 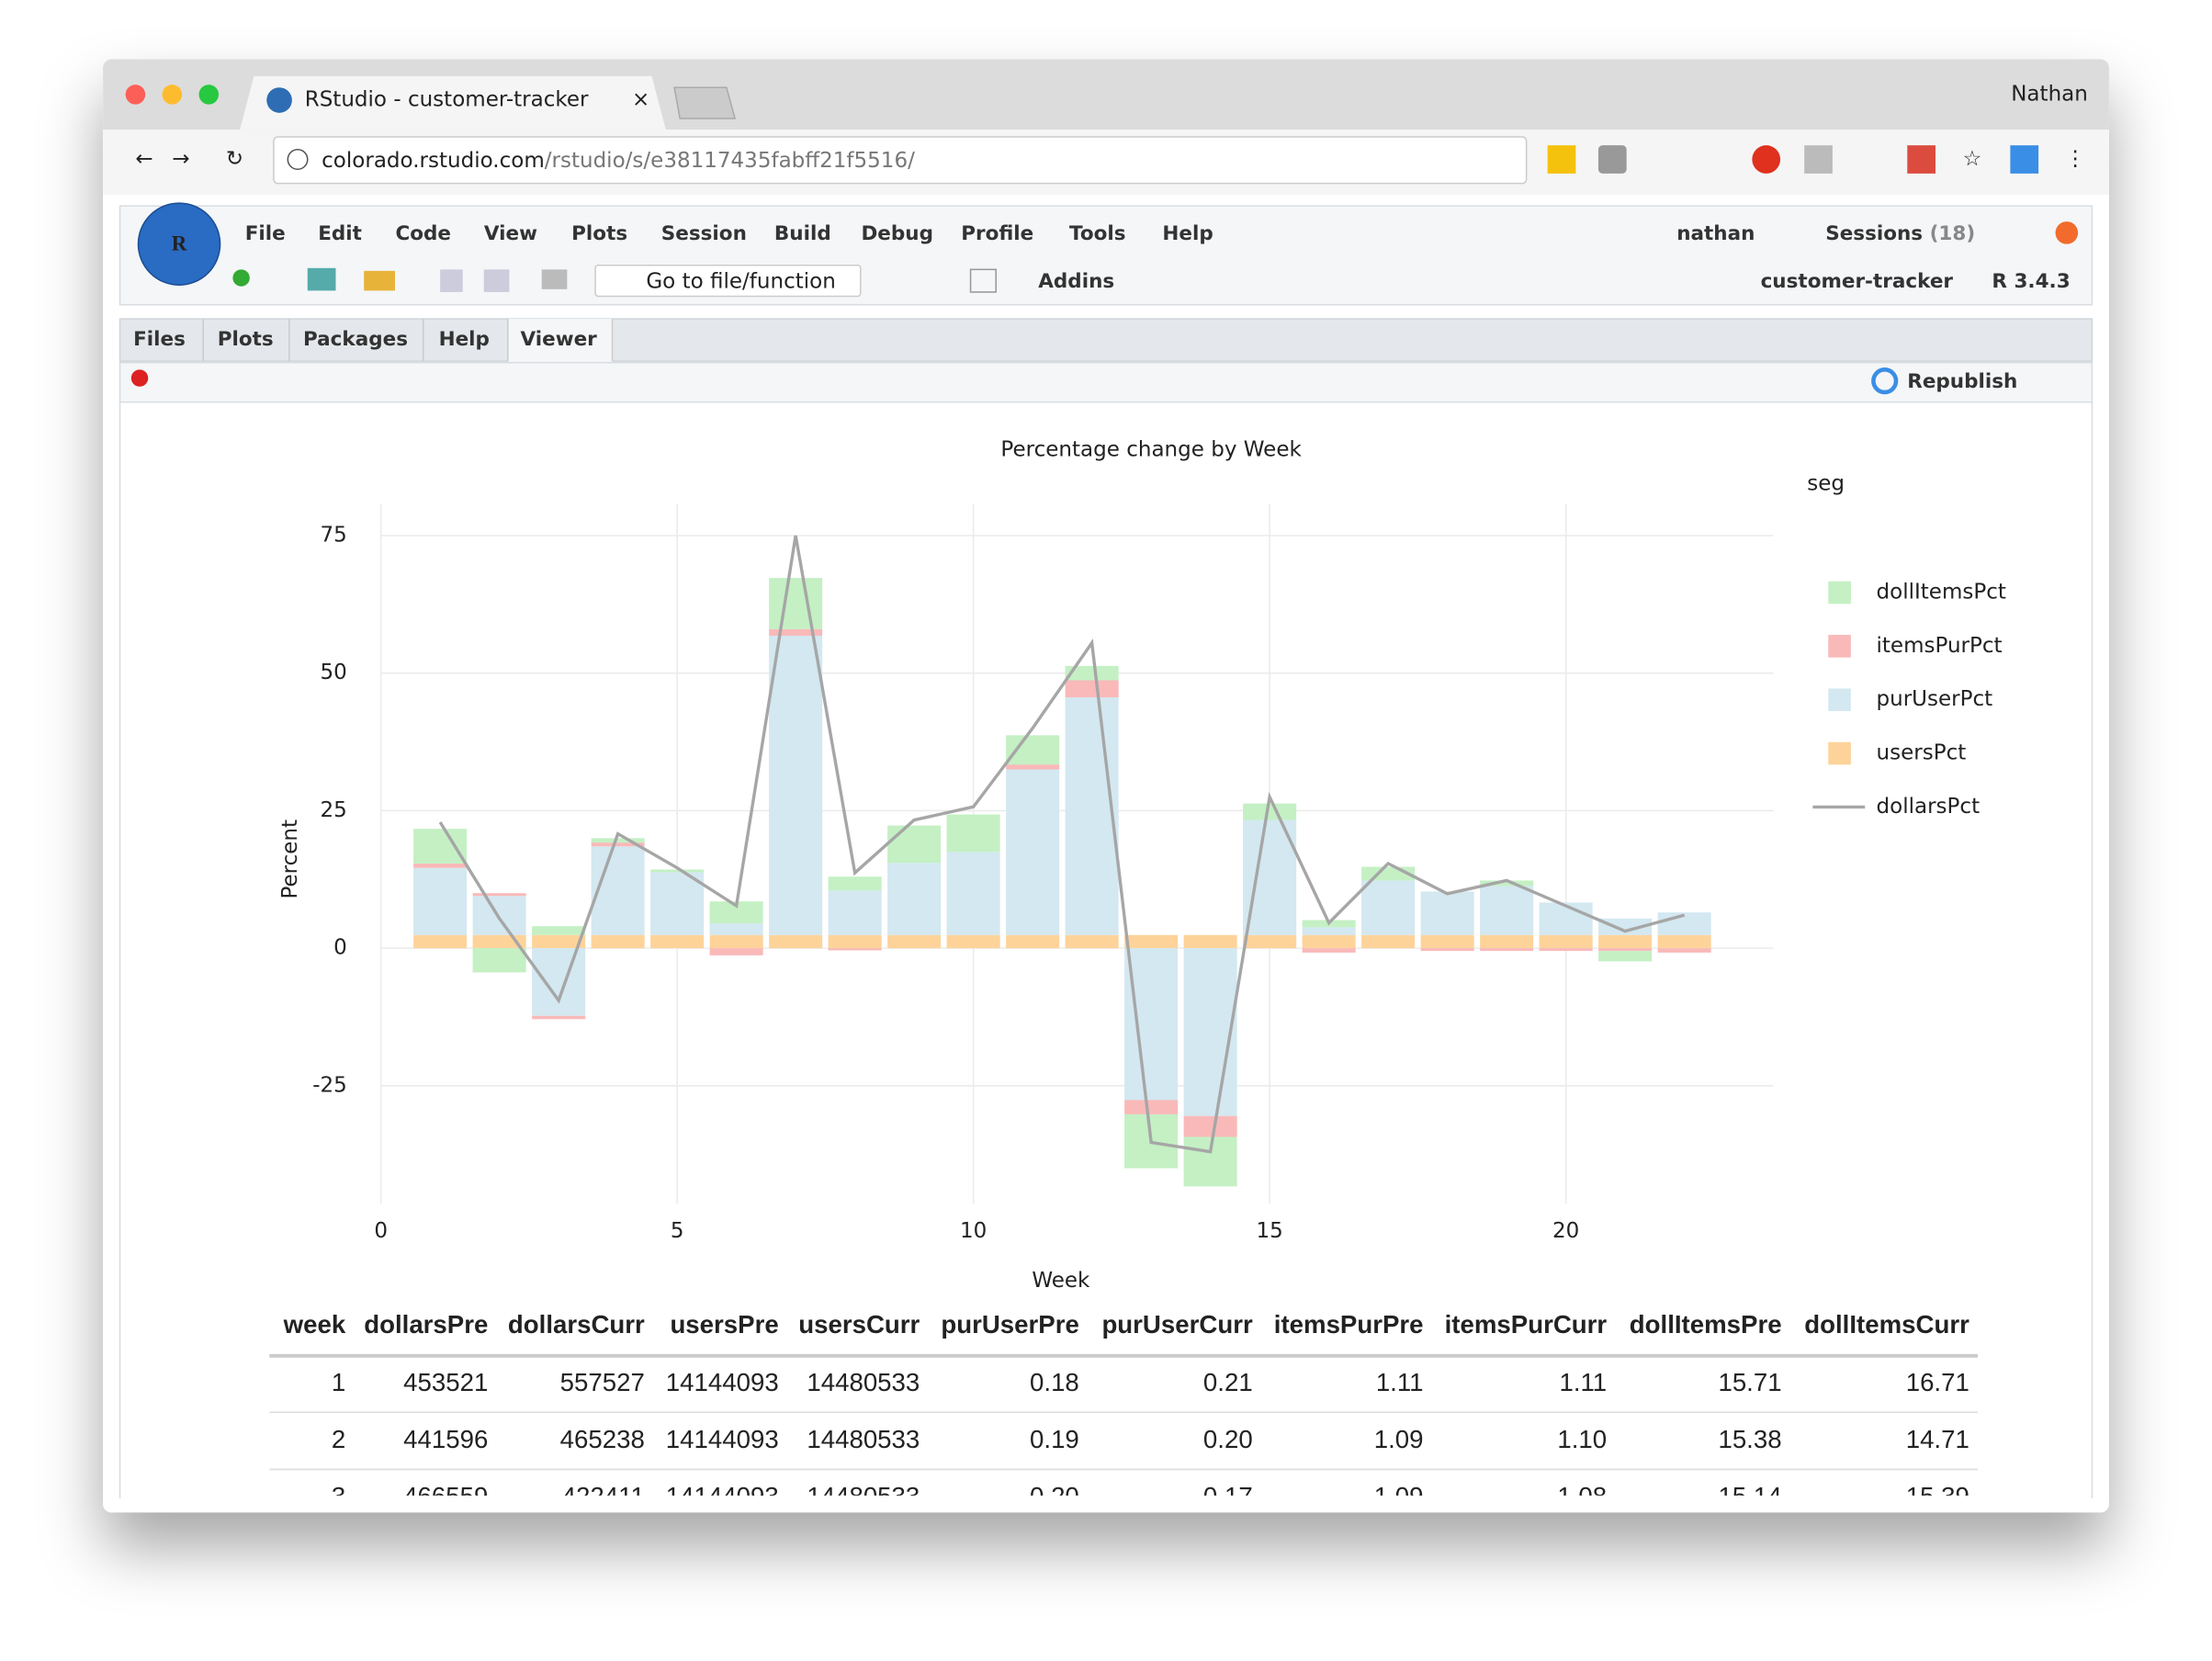 I want to click on republish-button: Republish, so click(x=1962, y=382).